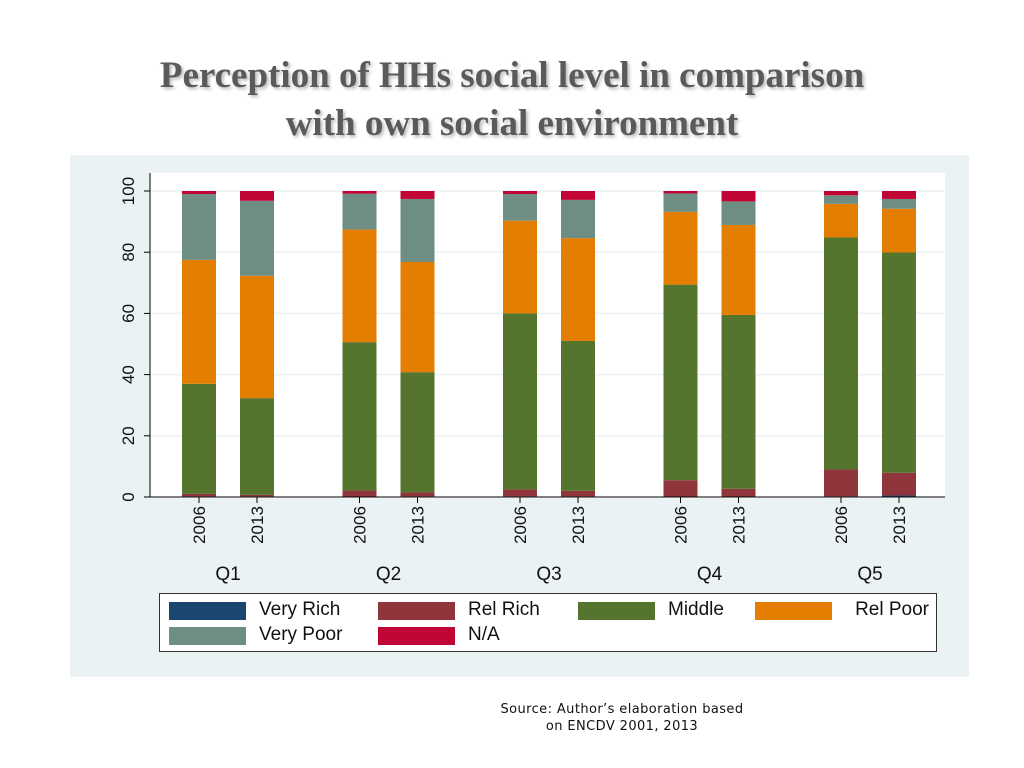 The height and width of the screenshot is (768, 1024). I want to click on group-labels: Q1 Q2 Q3 Q4 Q5, so click(548, 574).